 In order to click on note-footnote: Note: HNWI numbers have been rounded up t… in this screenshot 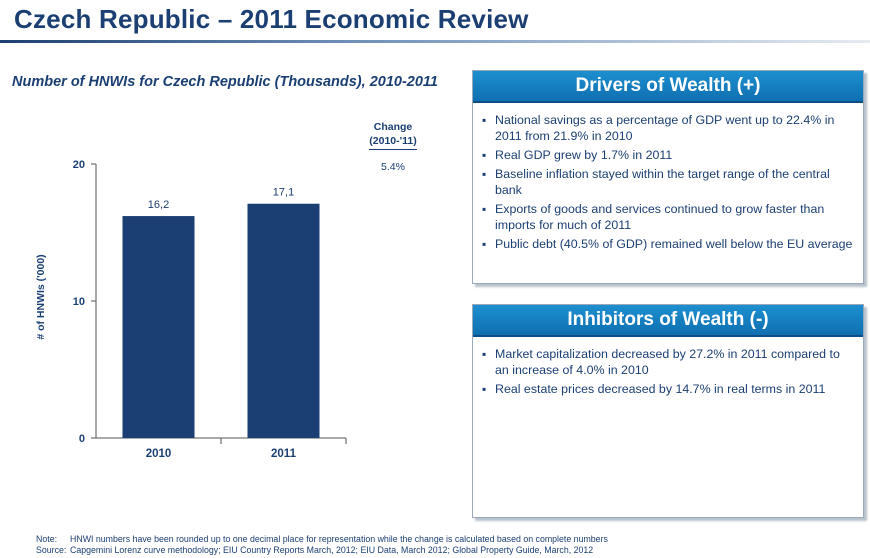, I will do `click(322, 539)`.